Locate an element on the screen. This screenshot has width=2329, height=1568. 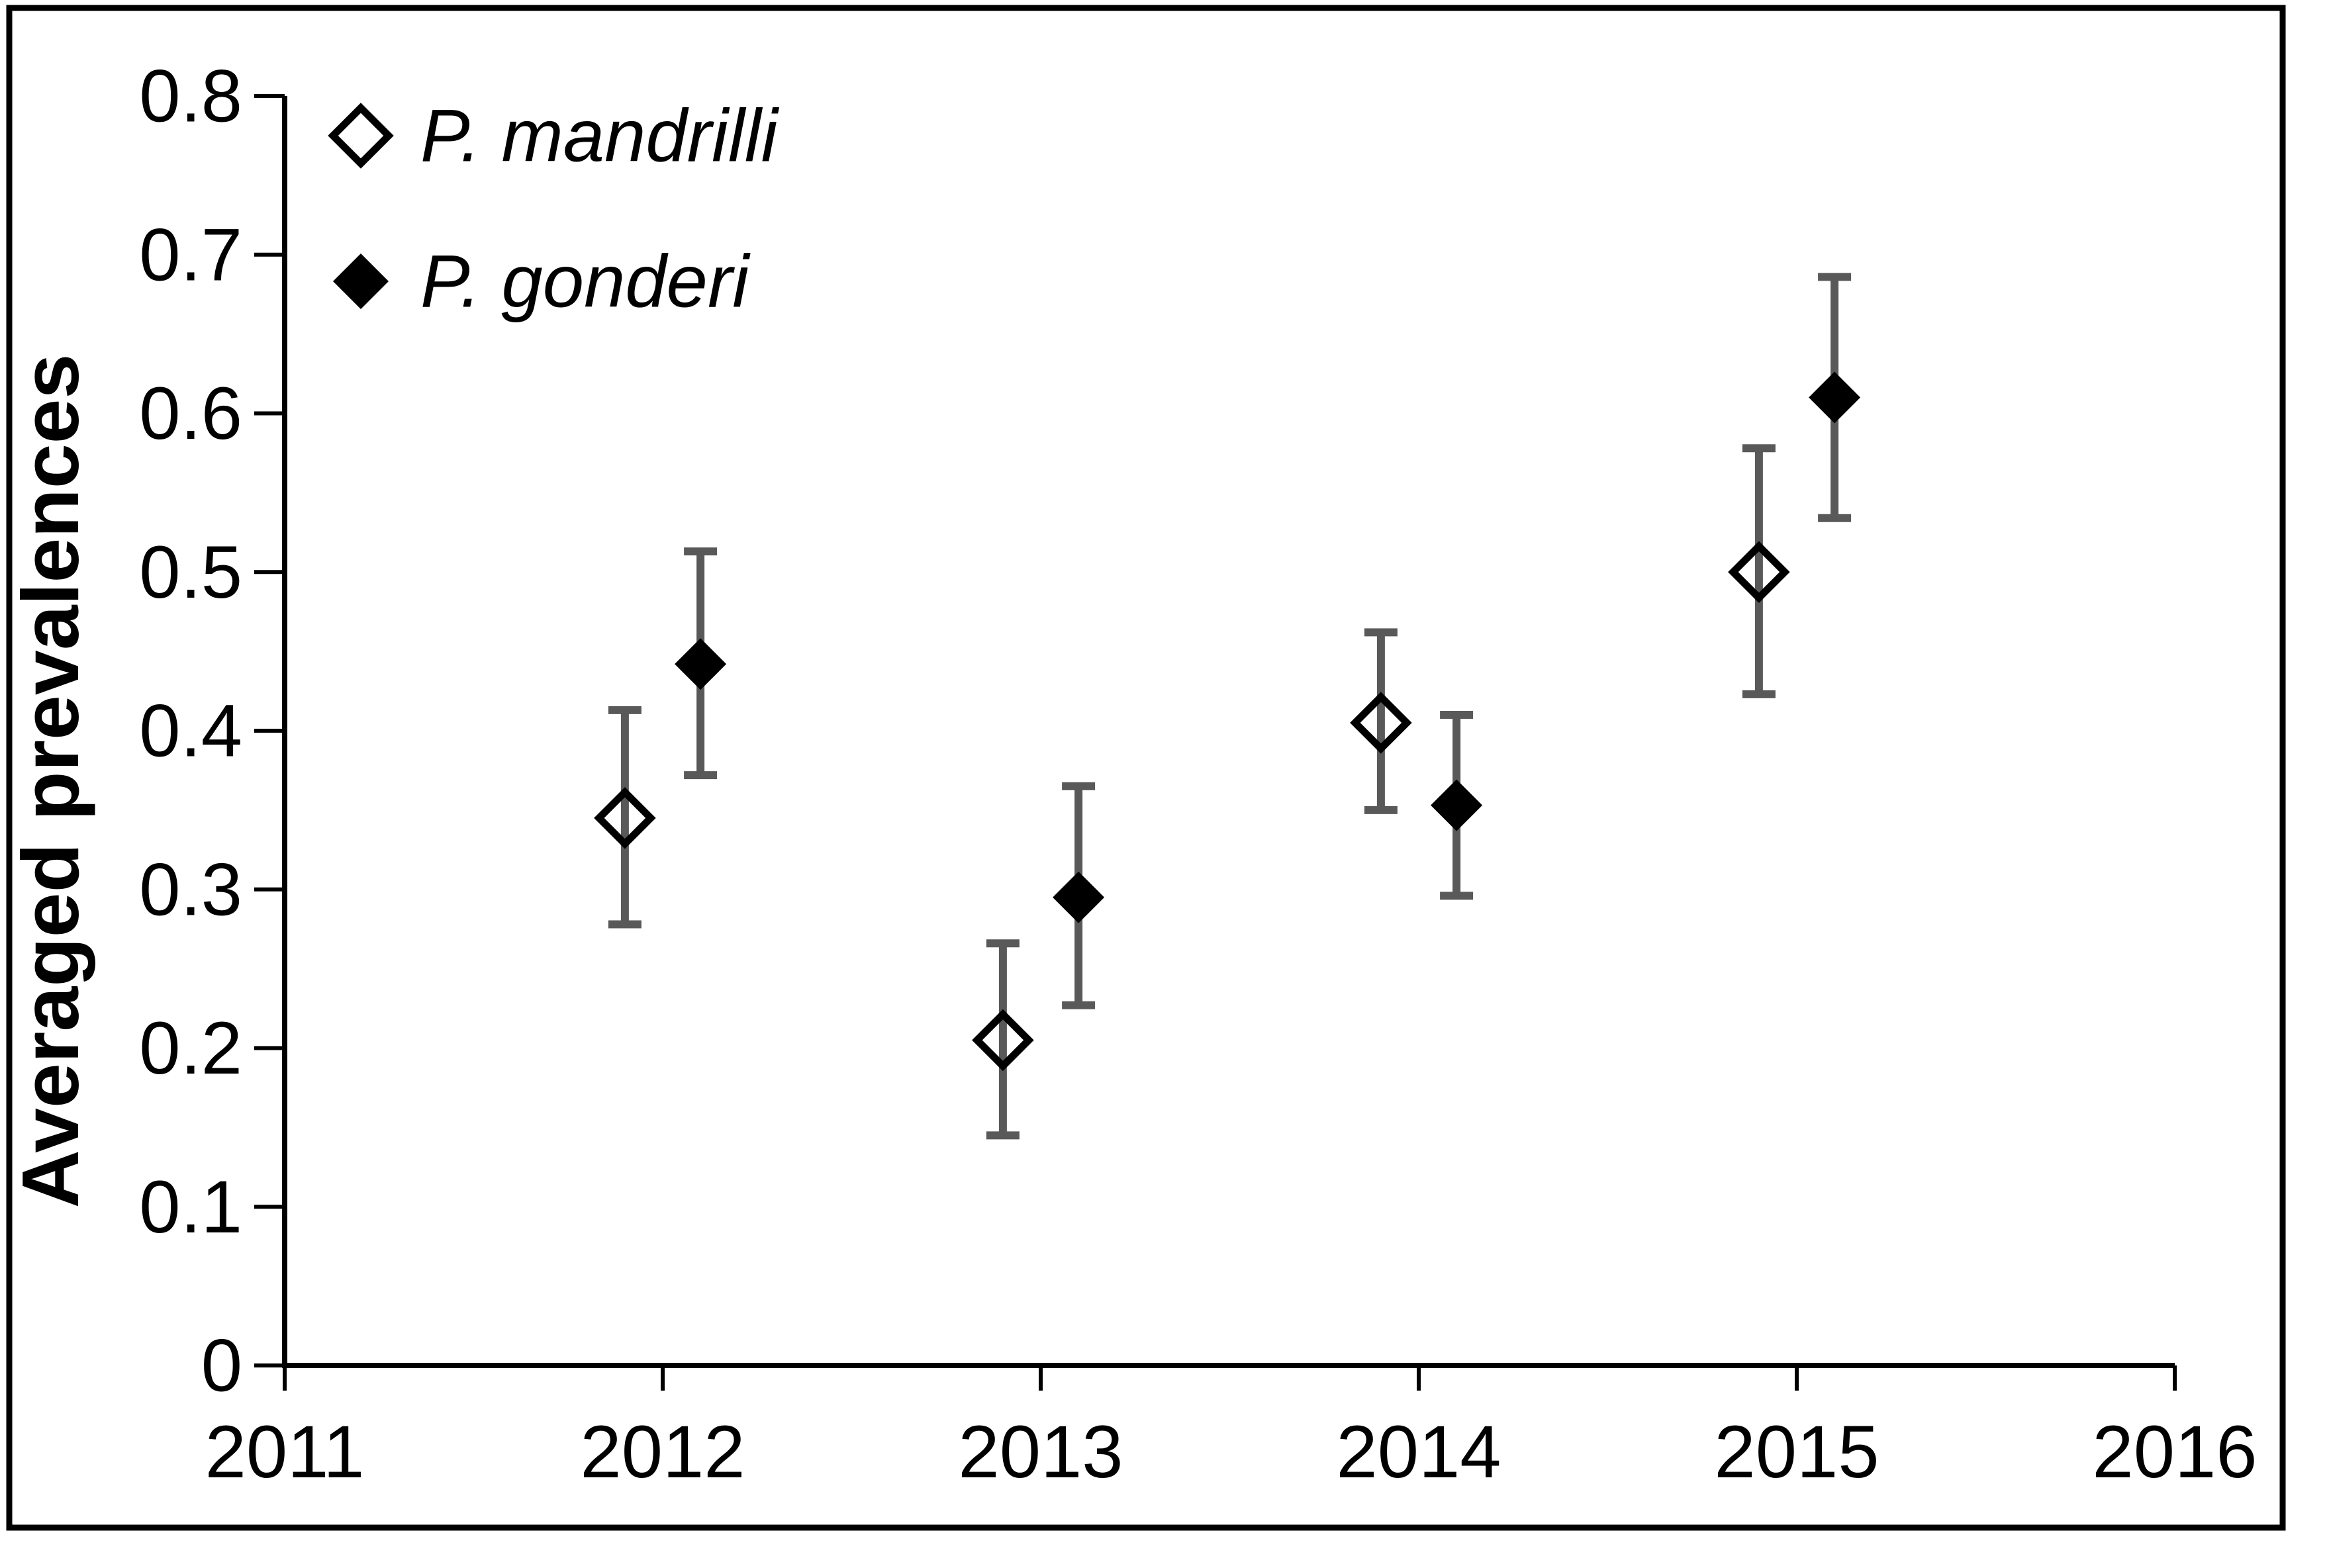
data-point-p-mandrilli-2013 is located at coordinates (1003, 1039).